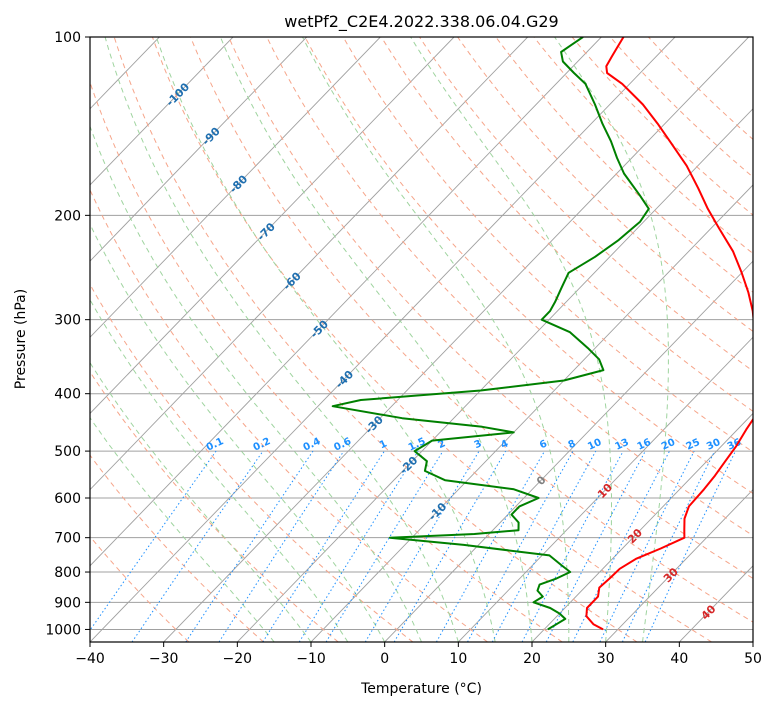 This screenshot has height=708, width=775. I want to click on x-tick-label: −40, so click(90, 659).